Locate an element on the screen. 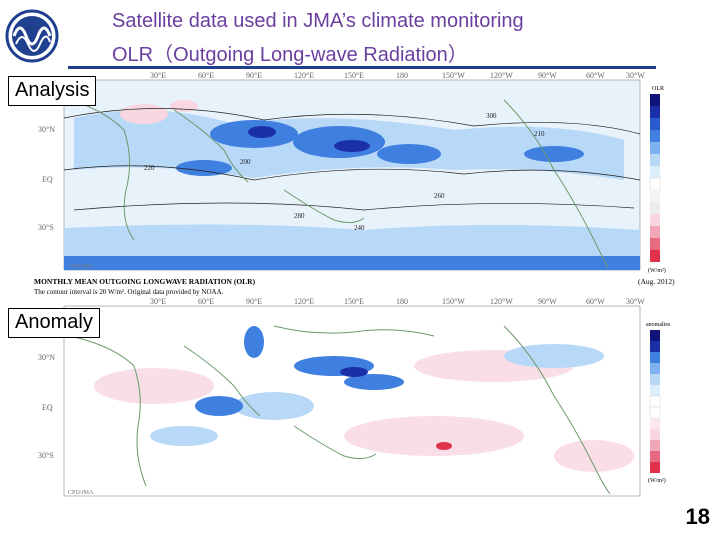  contour-label: 240 is located at coordinates (359, 228).